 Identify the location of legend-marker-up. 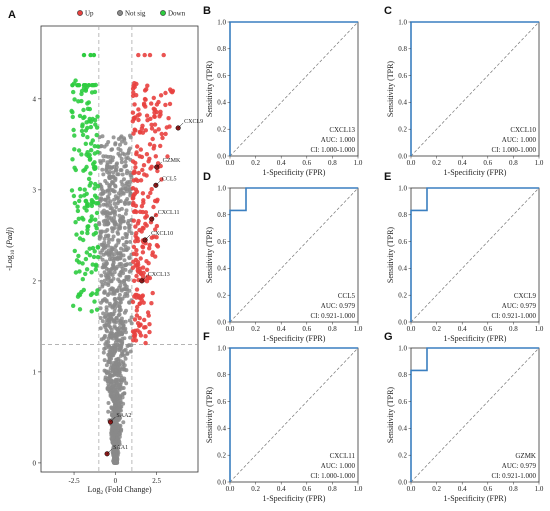
(80, 13).